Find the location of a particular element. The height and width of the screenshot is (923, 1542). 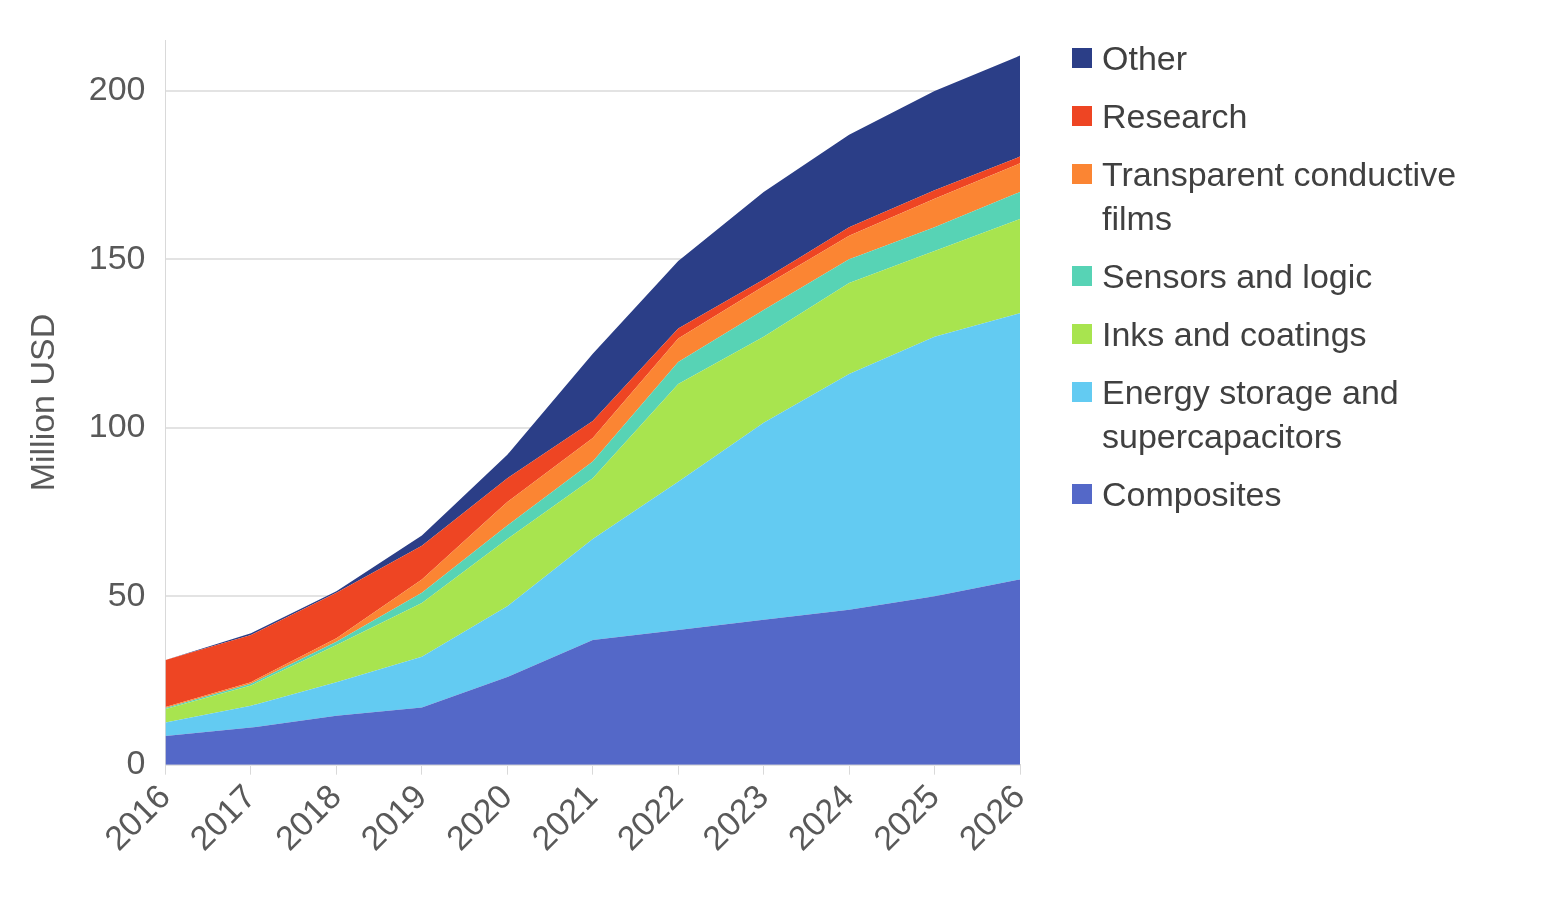

y-tick-label: 100 is located at coordinates (117, 425).